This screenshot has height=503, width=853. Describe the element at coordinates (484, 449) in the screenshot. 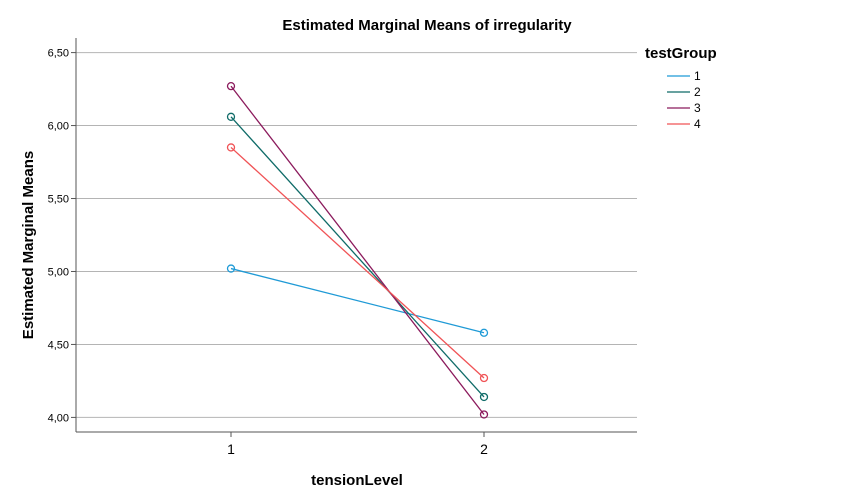

I see `x-tick-label: 2` at that location.